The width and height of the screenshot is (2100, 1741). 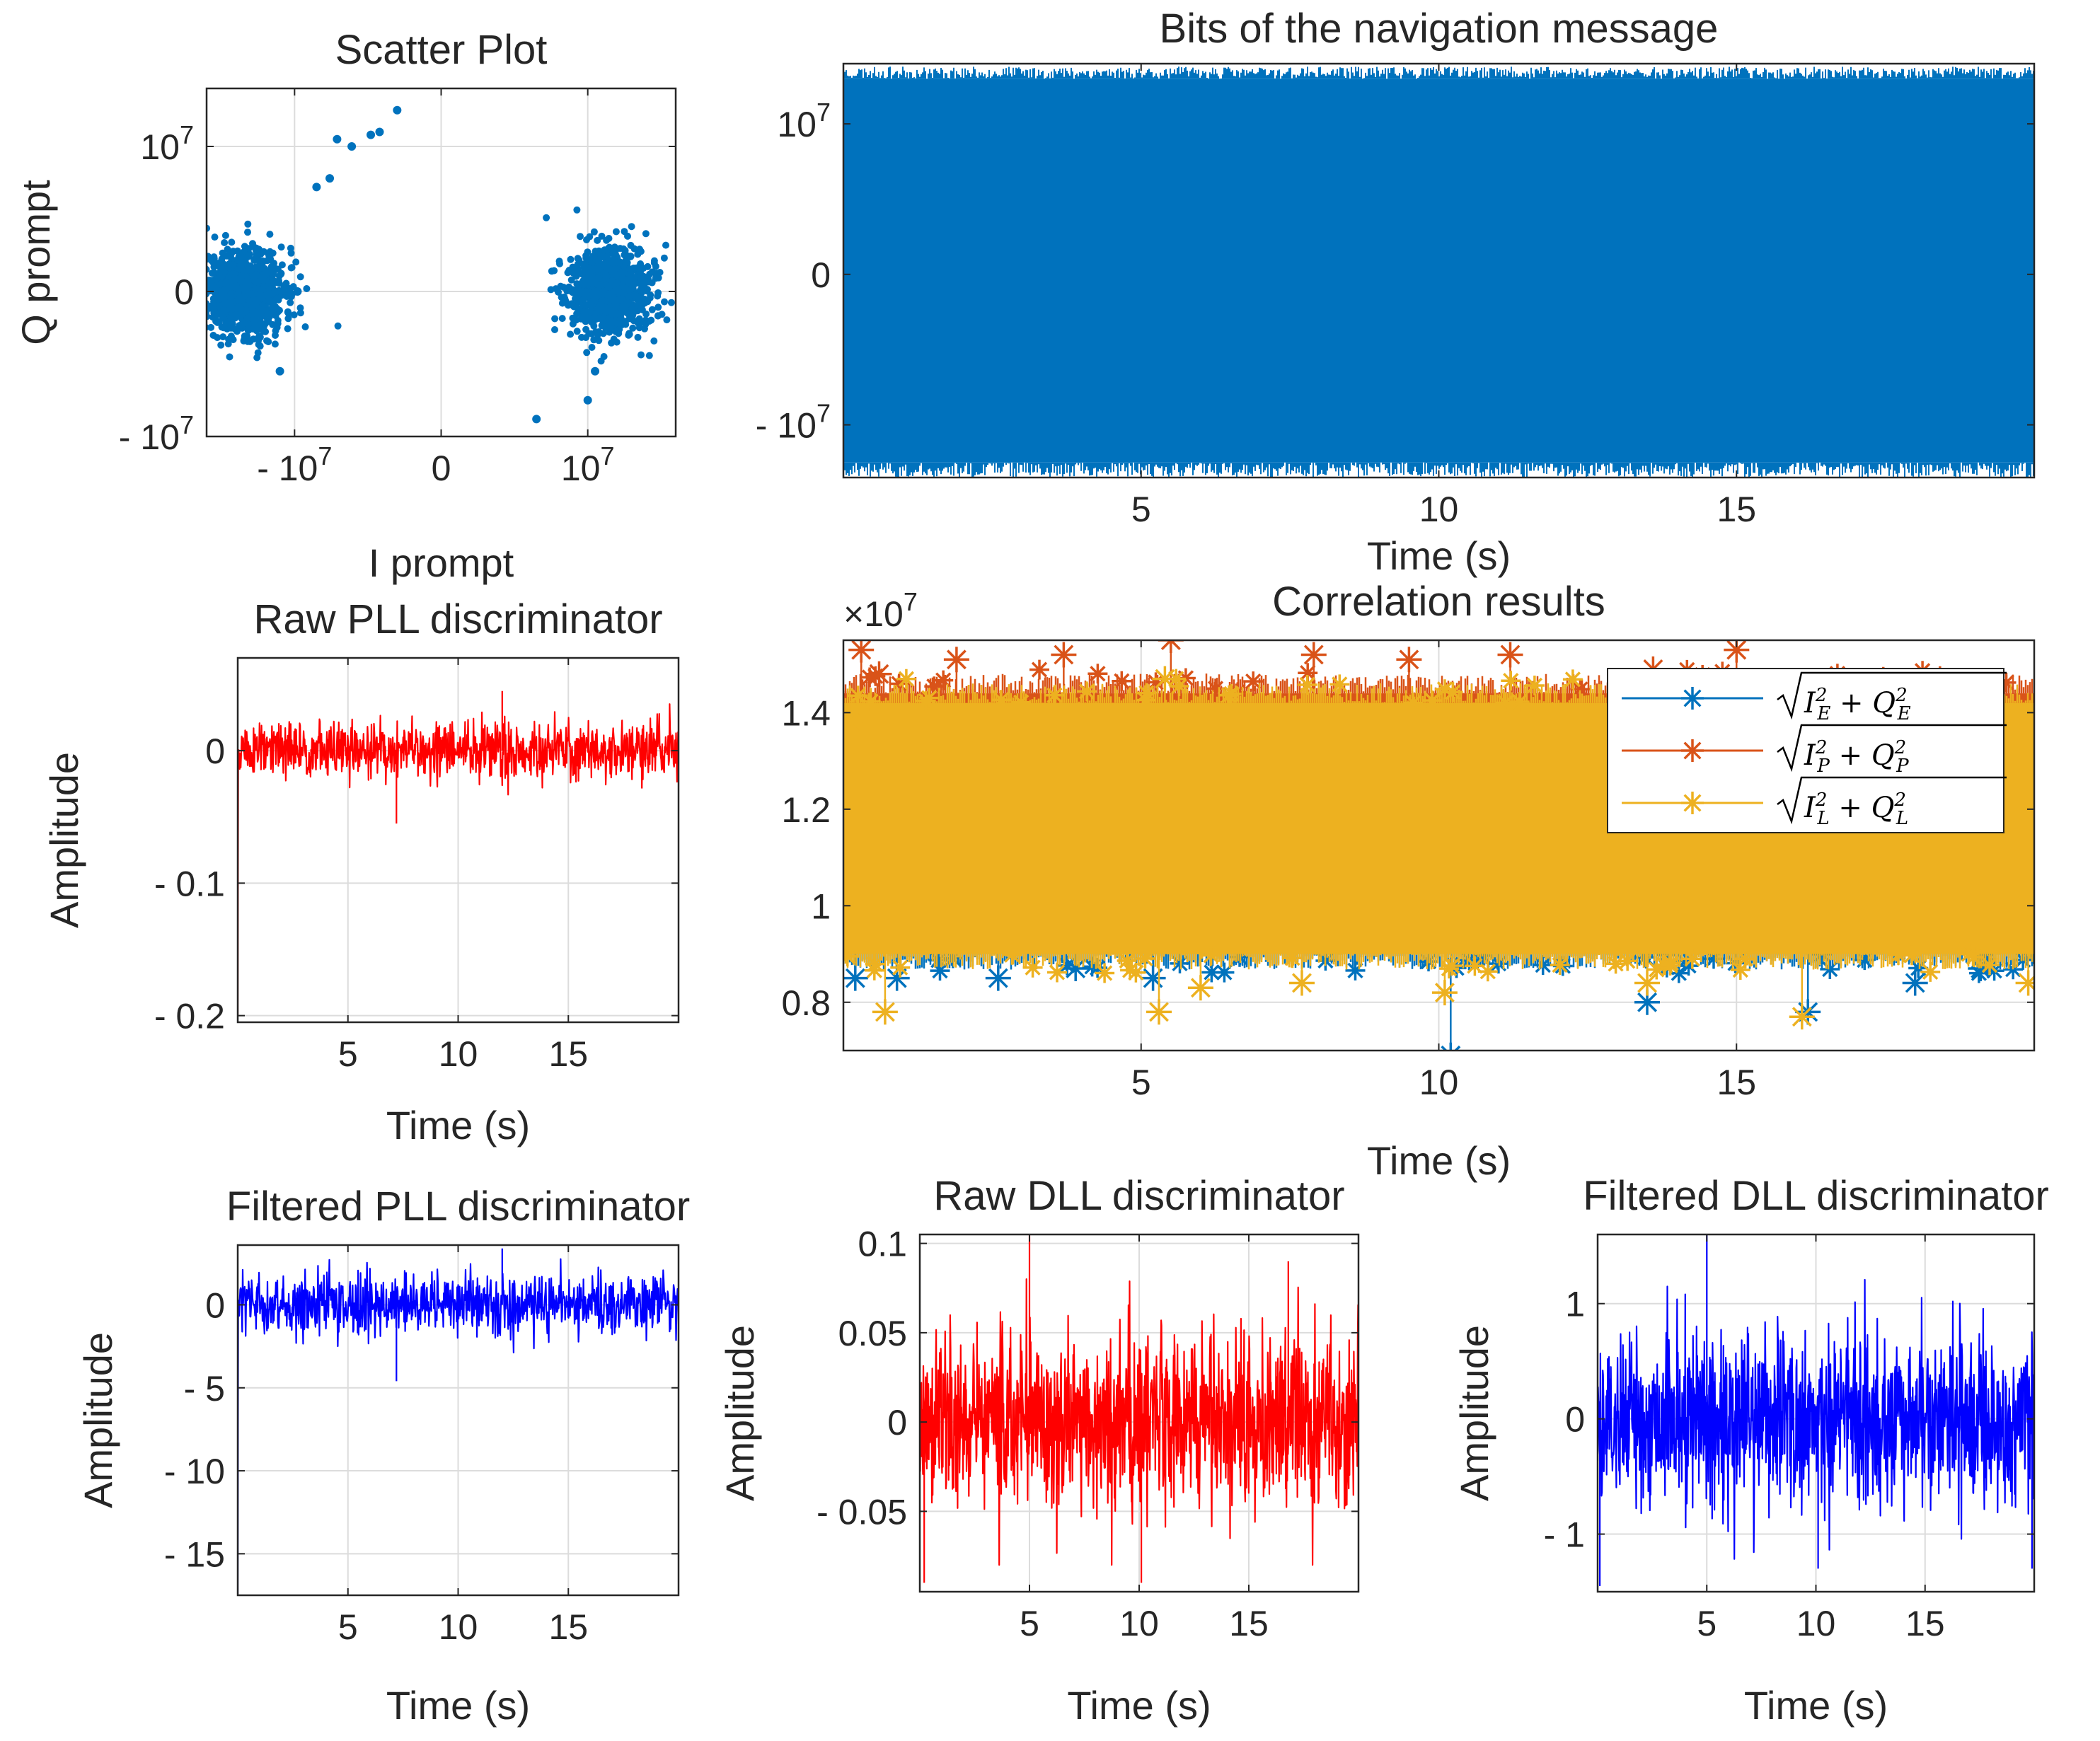 I want to click on tick-label: - 10, so click(x=194, y=1472).